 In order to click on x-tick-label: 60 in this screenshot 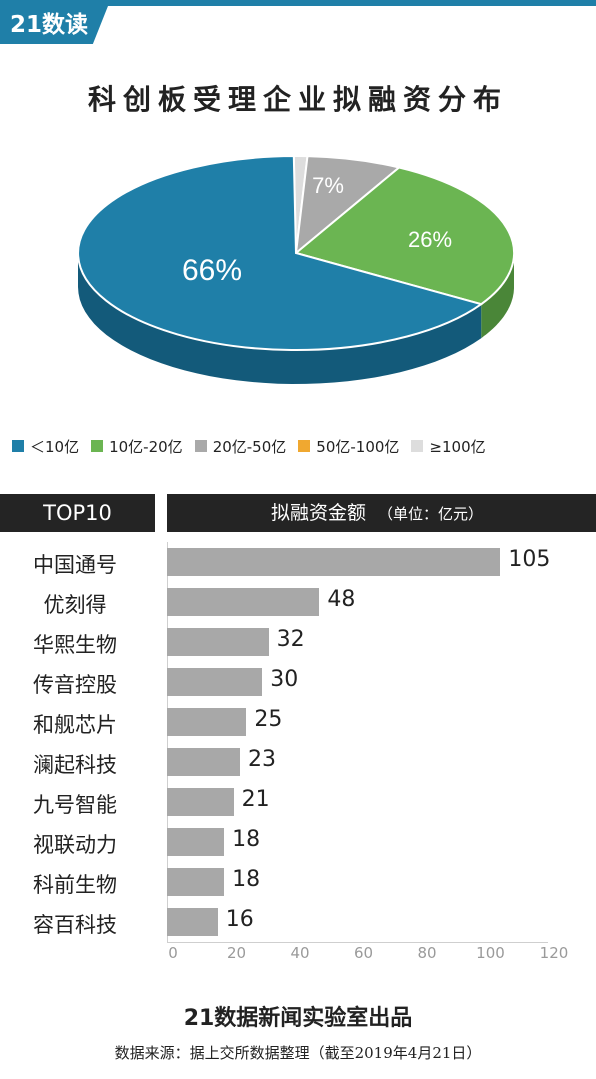, I will do `click(363, 953)`.